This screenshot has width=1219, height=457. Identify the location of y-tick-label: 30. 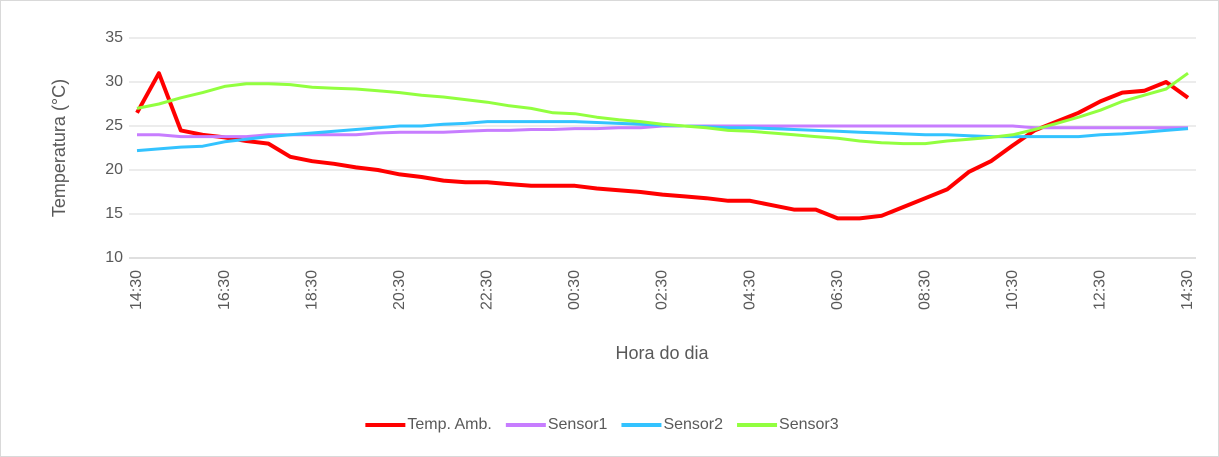
(114, 81).